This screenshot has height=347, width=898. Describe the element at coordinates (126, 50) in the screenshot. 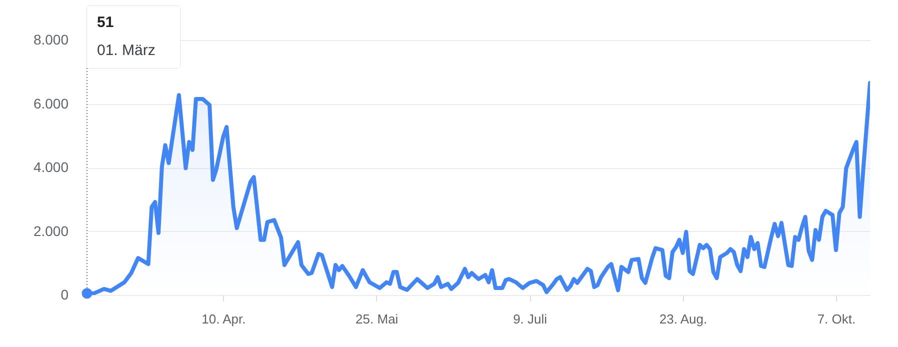

I see `annotation: 01. März` at that location.